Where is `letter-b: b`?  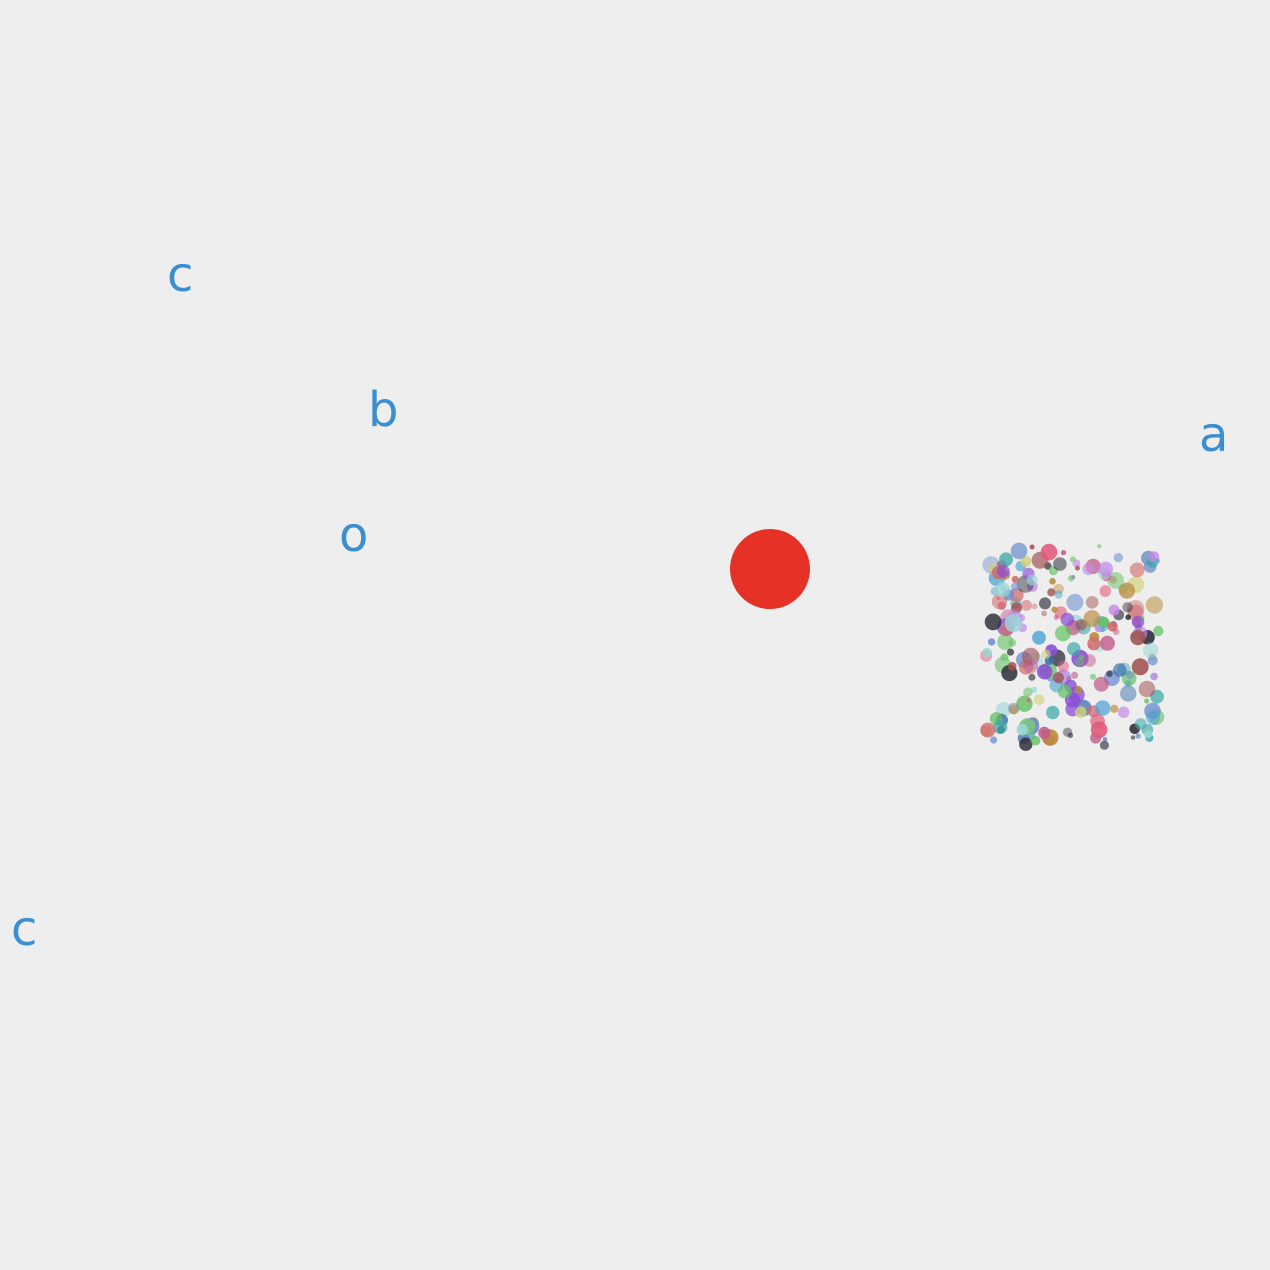 letter-b: b is located at coordinates (383, 410).